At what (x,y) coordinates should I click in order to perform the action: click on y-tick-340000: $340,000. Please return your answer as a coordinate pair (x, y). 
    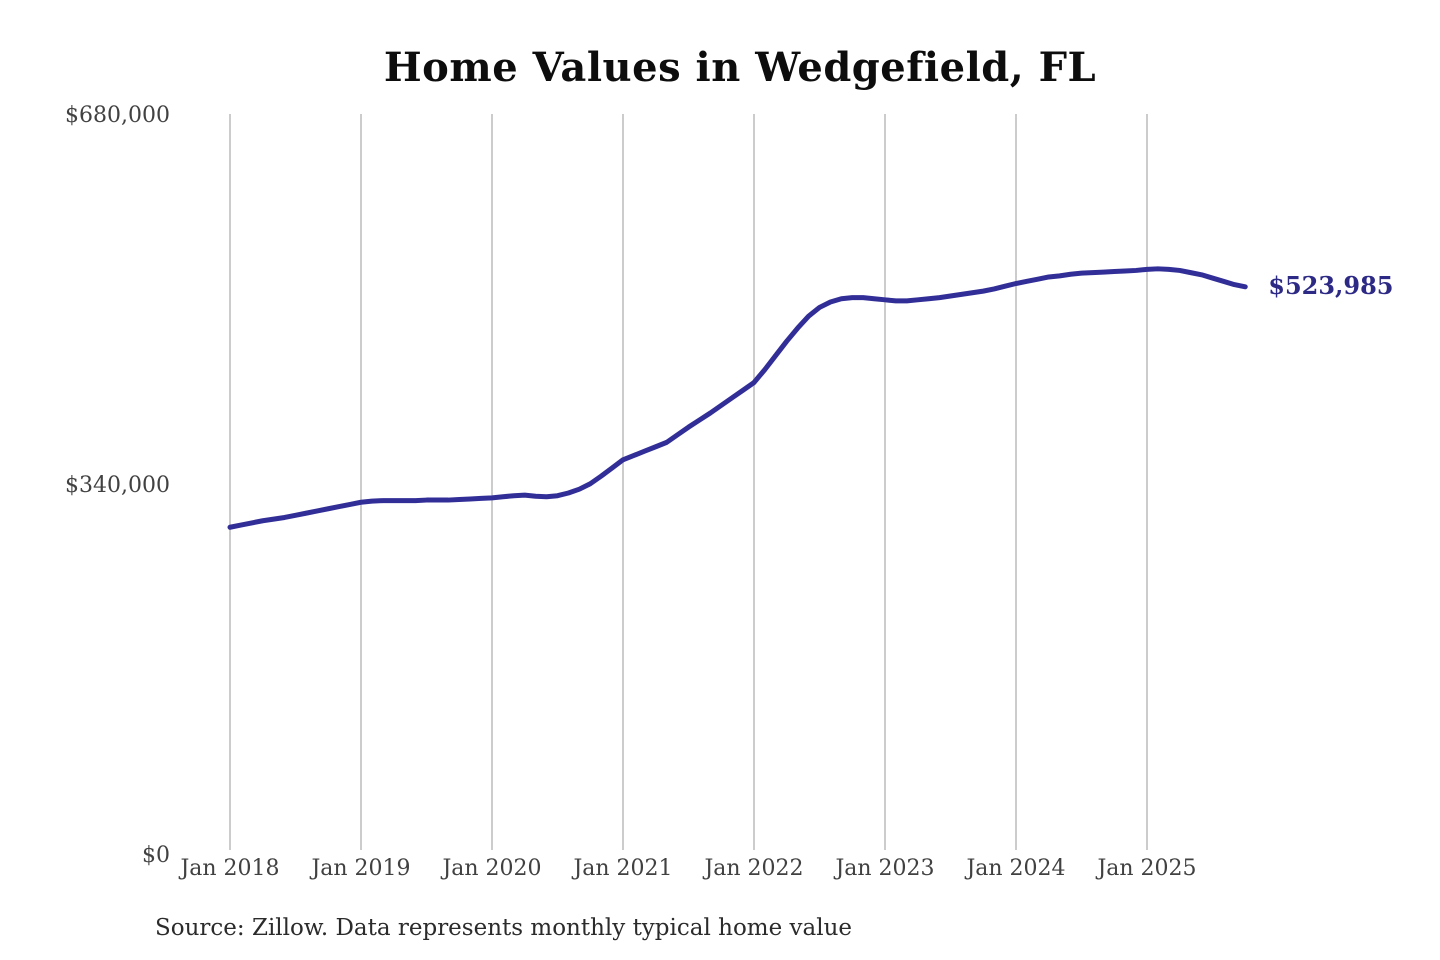
    Looking at the image, I should click on (117, 485).